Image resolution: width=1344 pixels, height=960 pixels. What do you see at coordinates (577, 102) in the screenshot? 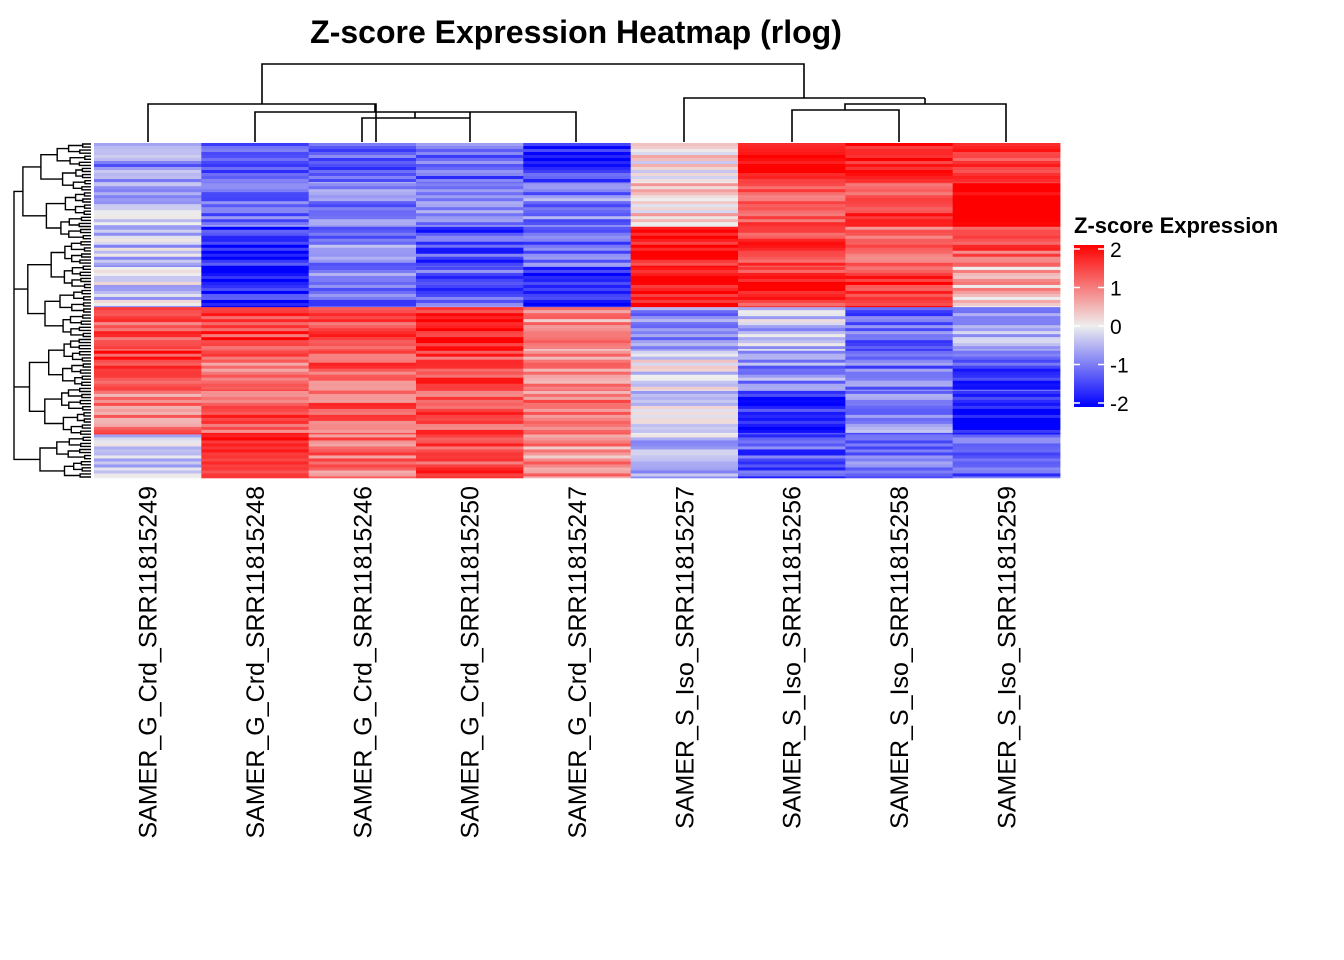
I see `column-dendrogram` at bounding box center [577, 102].